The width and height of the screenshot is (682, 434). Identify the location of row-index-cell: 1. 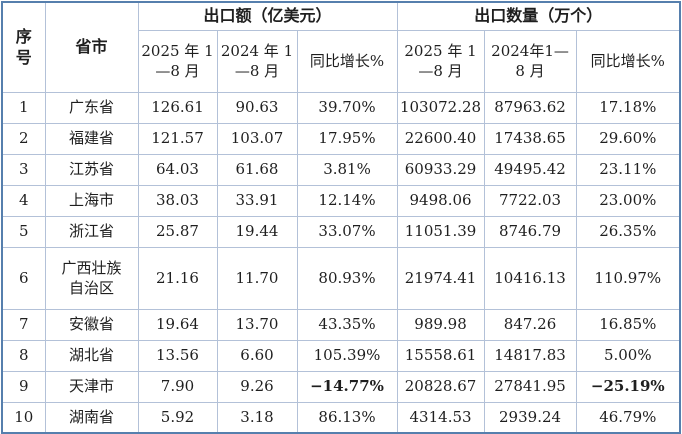
(23, 107).